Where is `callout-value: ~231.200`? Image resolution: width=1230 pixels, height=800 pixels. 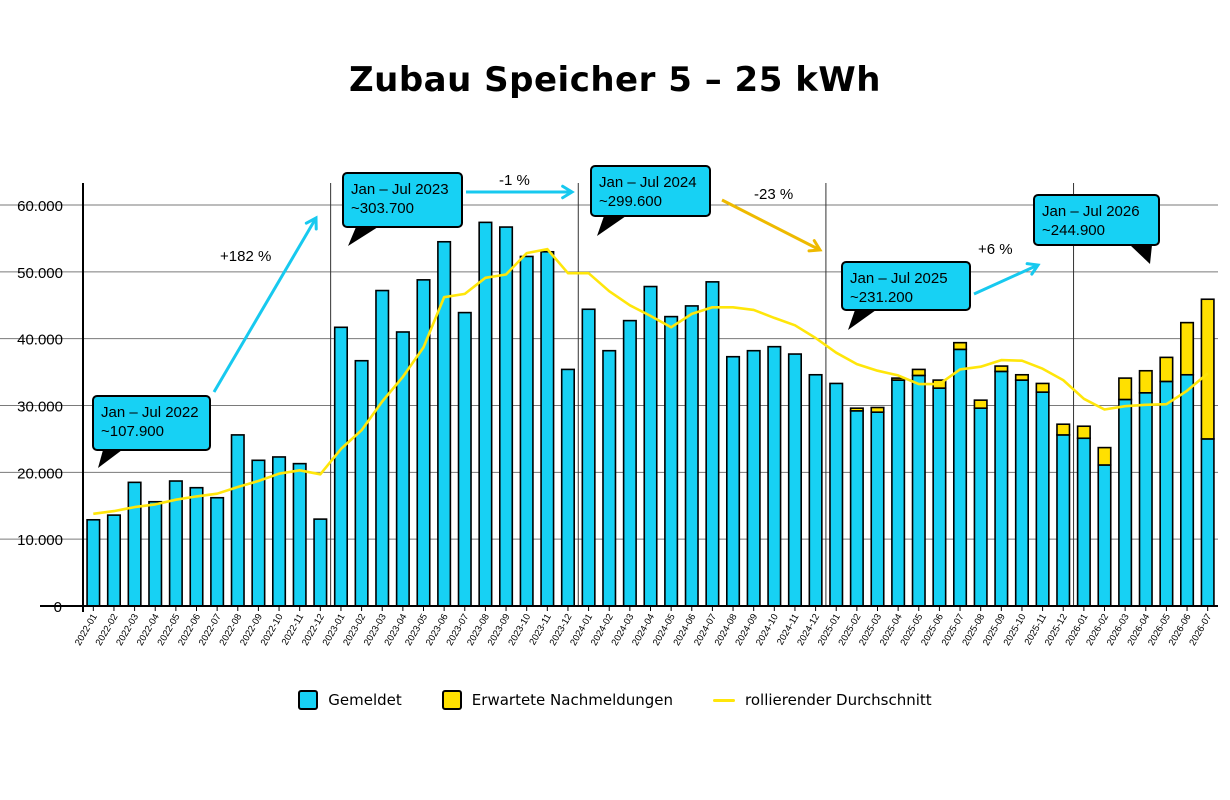
callout-value: ~231.200 is located at coordinates (881, 297).